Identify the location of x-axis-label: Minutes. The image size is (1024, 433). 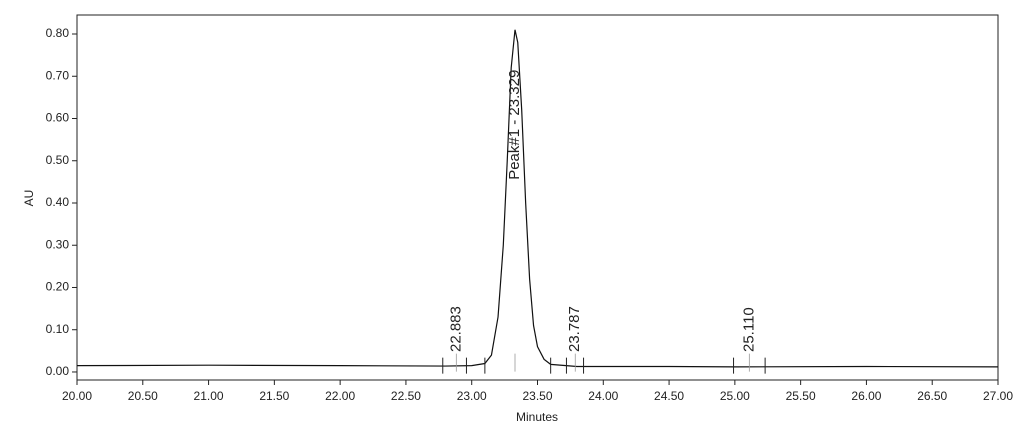
(537, 417).